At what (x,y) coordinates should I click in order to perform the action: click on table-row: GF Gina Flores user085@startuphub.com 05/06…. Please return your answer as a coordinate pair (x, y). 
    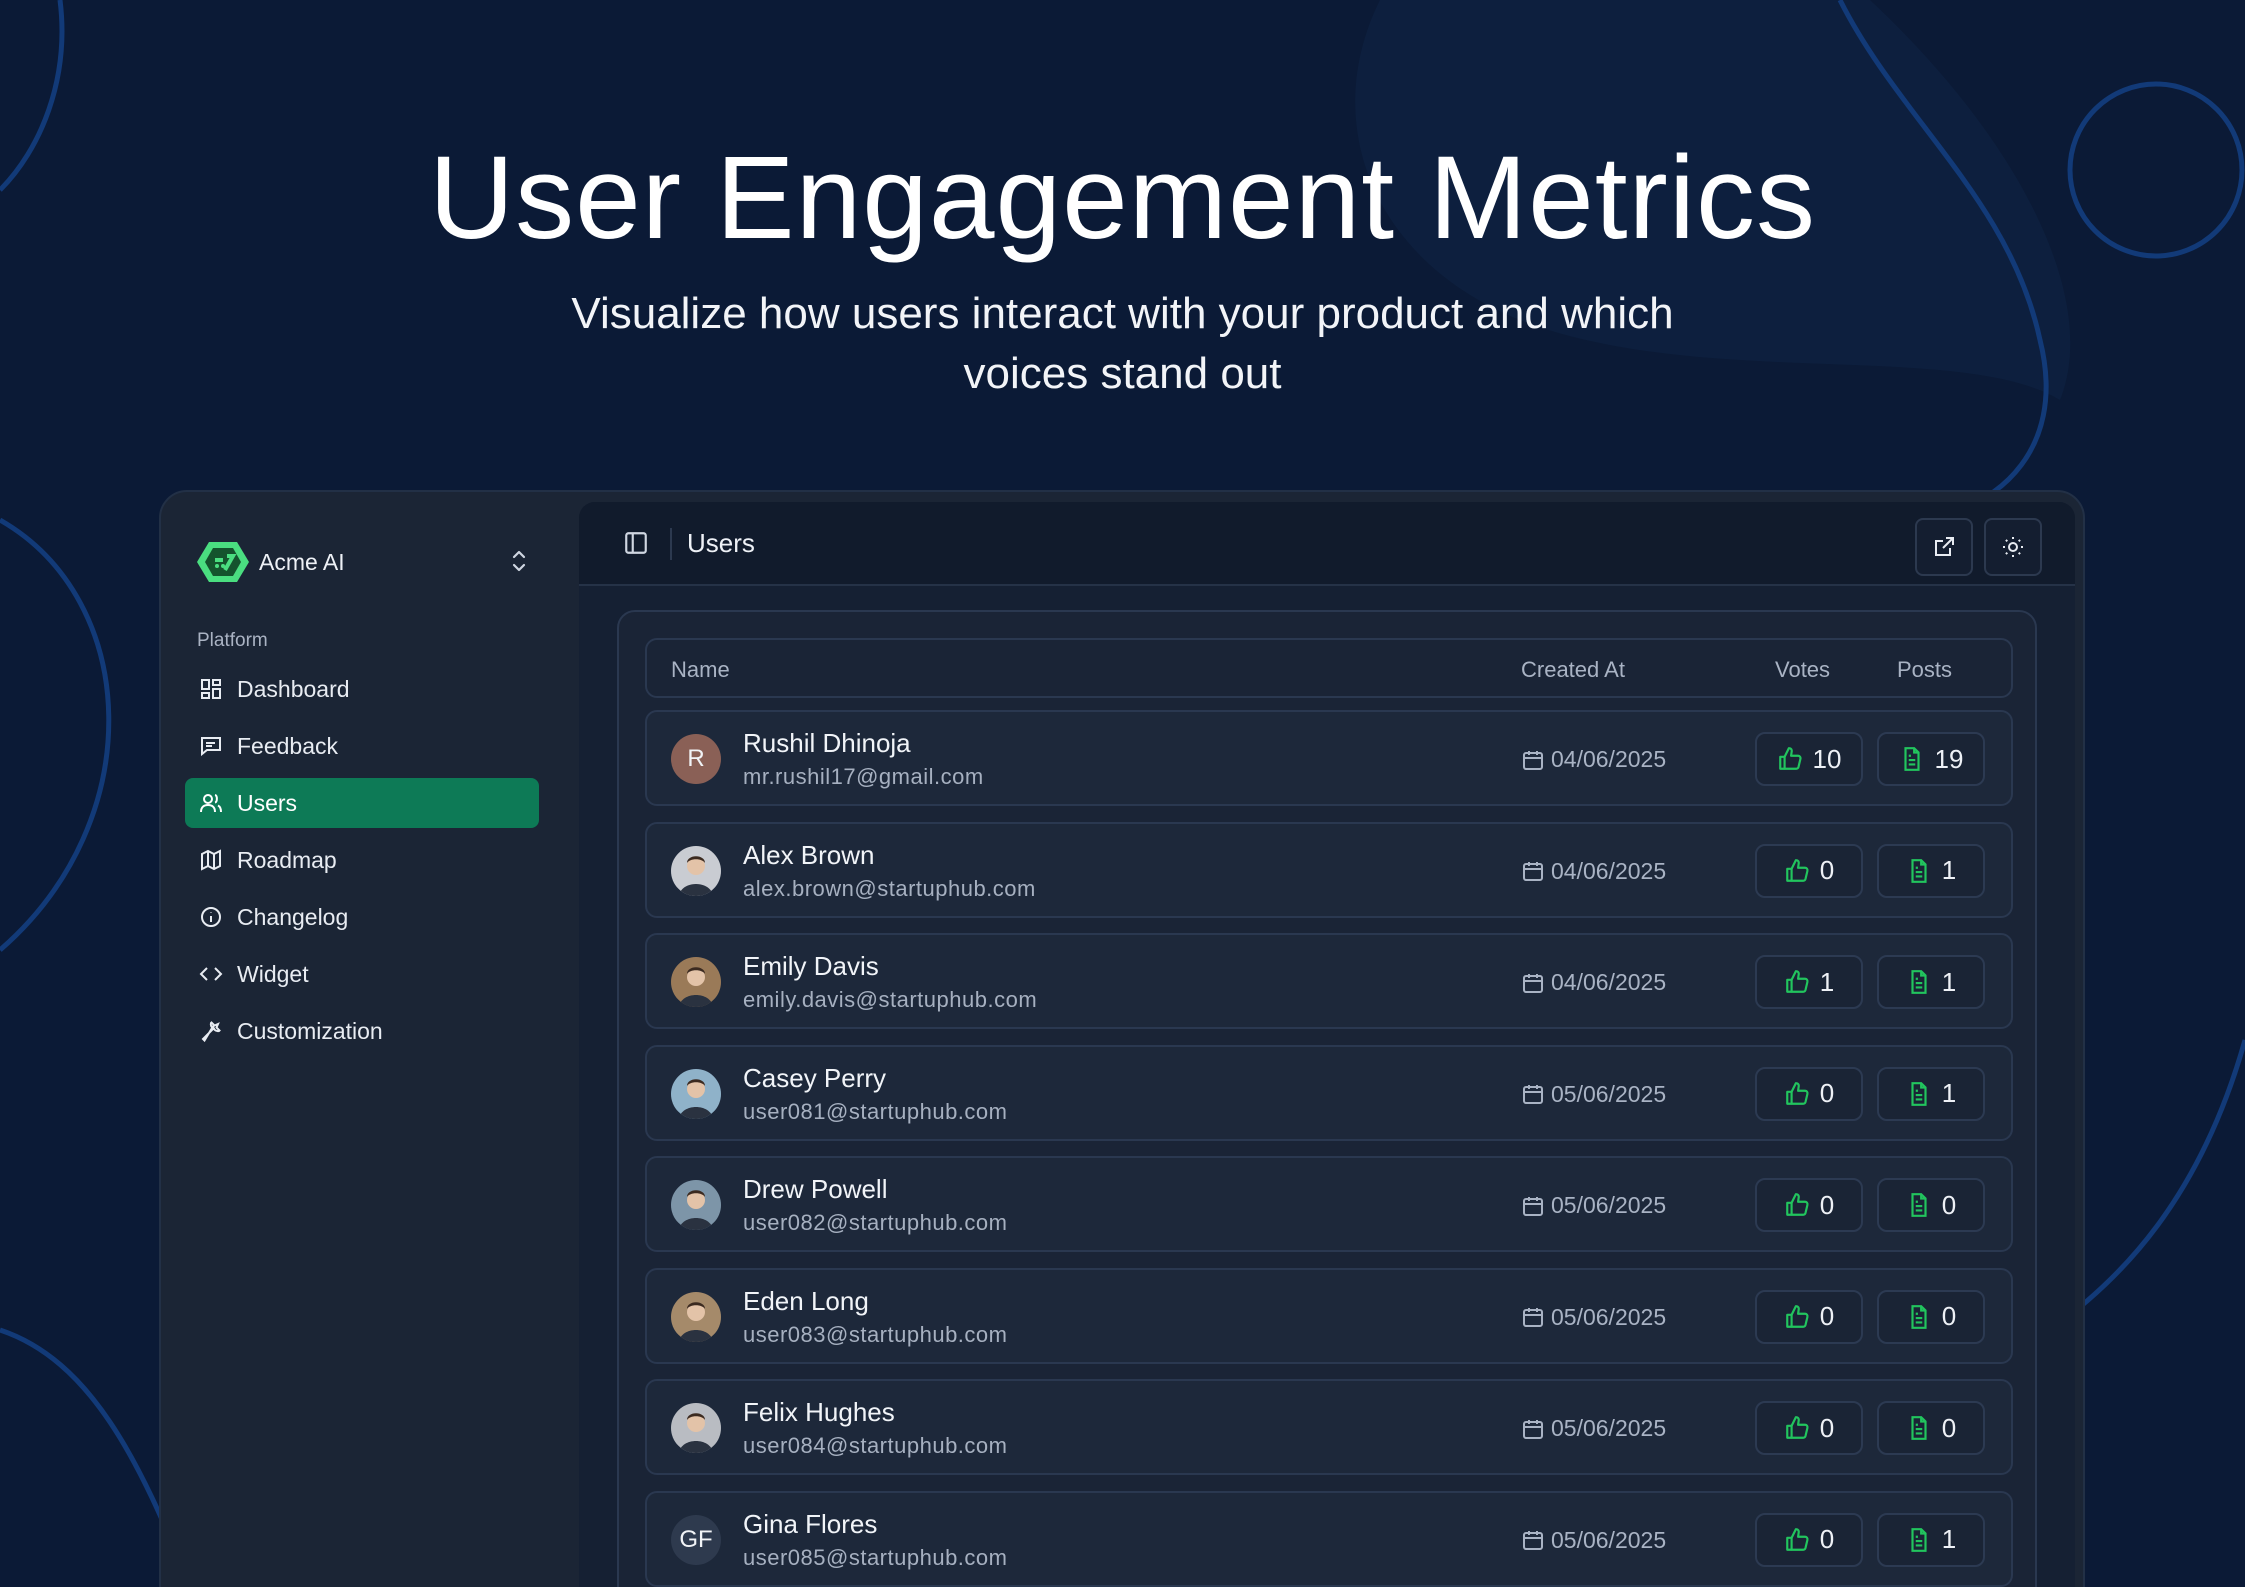
    Looking at the image, I should click on (1329, 1538).